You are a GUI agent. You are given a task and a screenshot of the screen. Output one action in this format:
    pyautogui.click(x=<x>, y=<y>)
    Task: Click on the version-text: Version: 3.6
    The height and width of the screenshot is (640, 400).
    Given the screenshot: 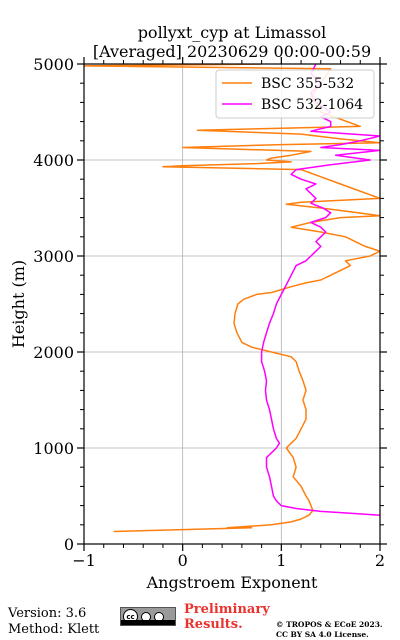 What is the action you would take?
    pyautogui.click(x=47, y=613)
    